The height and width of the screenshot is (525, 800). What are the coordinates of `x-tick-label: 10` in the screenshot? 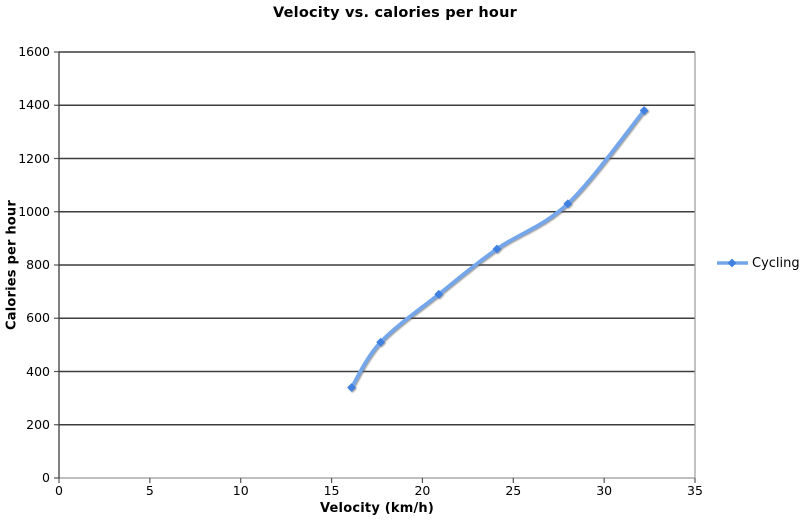 It's located at (240, 490).